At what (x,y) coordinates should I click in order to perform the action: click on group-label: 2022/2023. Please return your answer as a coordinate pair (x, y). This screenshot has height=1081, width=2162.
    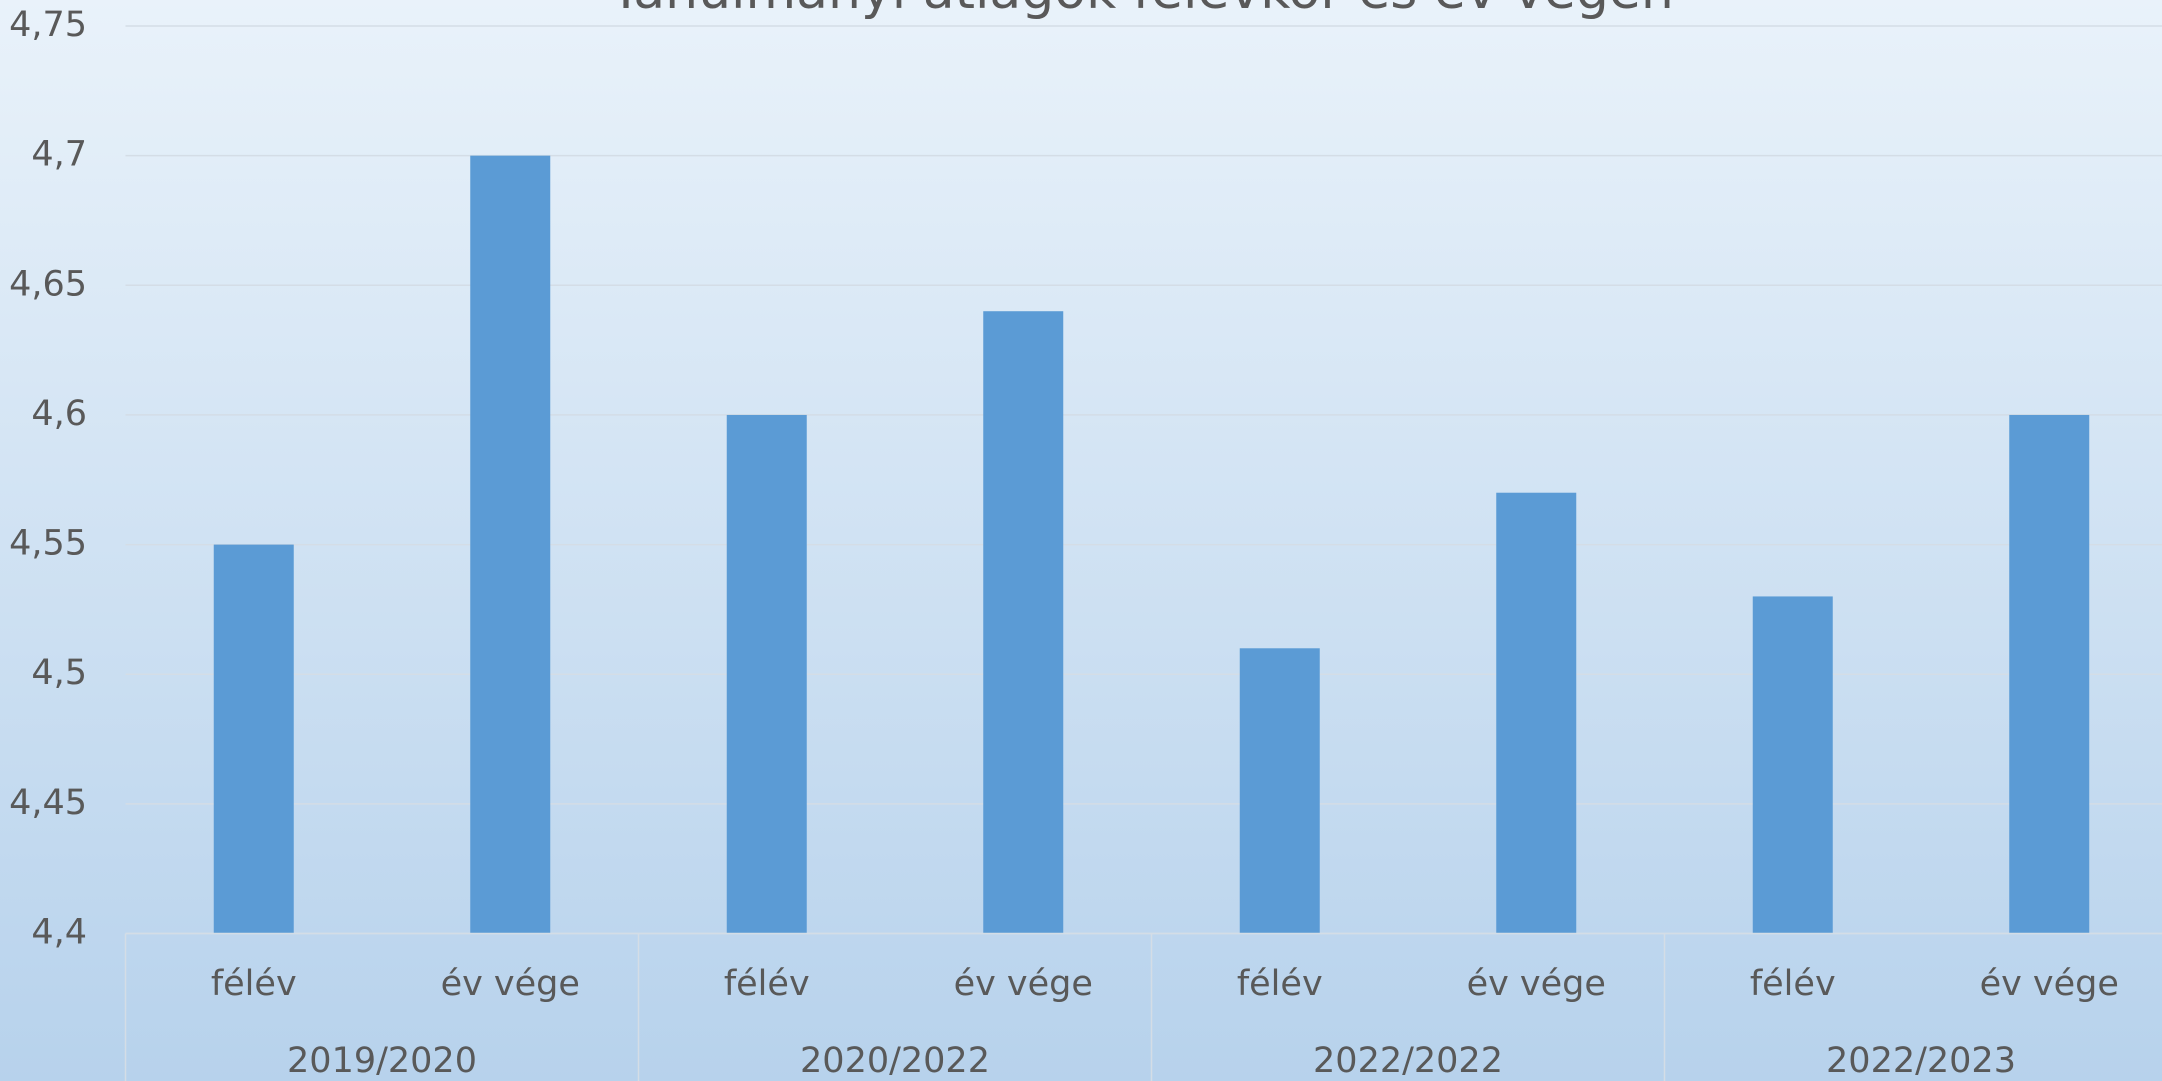
    Looking at the image, I should click on (1921, 1061).